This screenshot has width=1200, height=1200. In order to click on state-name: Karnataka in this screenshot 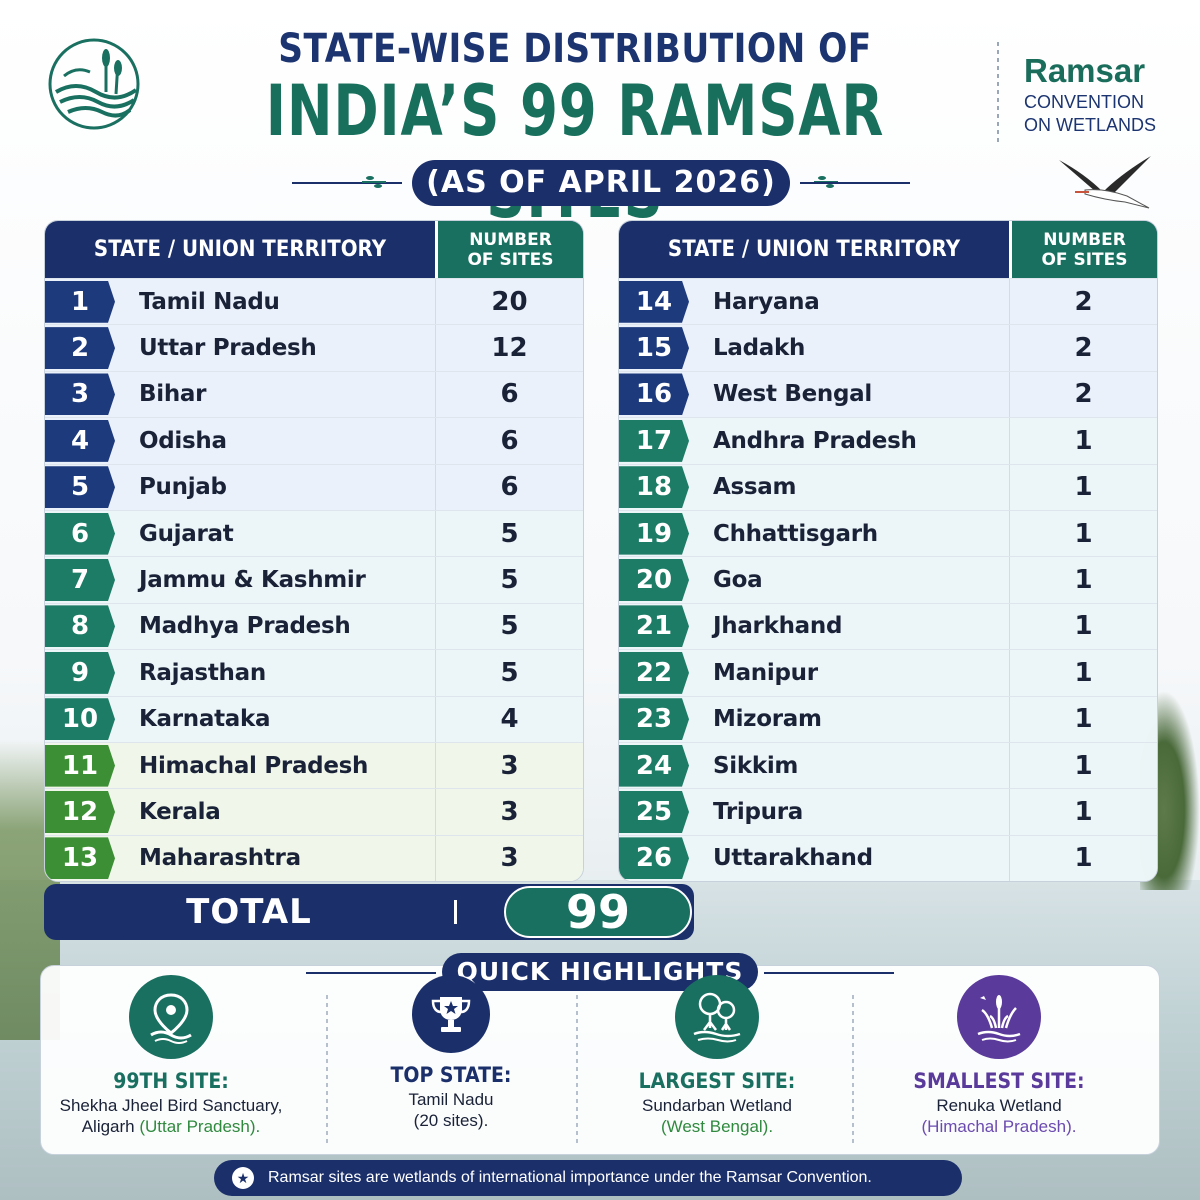, I will do `click(205, 719)`.